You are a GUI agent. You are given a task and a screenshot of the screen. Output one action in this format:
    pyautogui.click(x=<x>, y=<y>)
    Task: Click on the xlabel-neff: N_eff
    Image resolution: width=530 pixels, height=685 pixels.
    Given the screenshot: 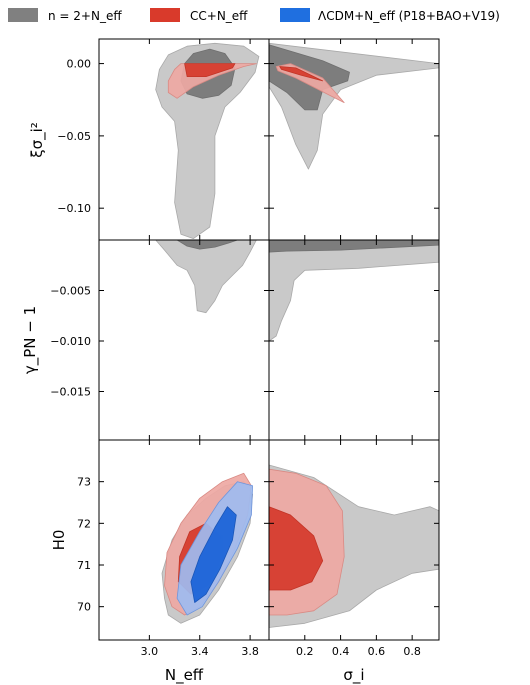 What is the action you would take?
    pyautogui.click(x=184, y=675)
    